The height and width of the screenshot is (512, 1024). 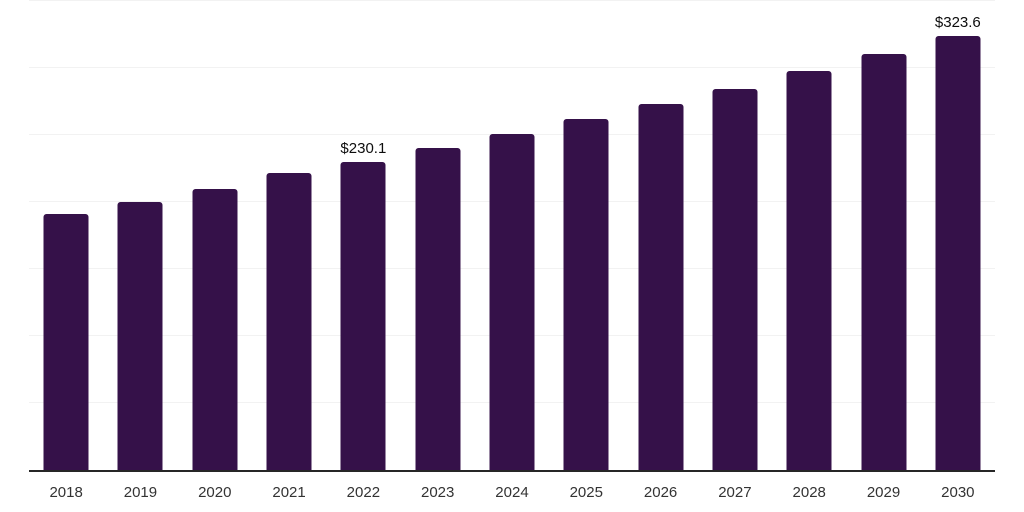 I want to click on x-tick-2019: 2019, so click(x=140, y=492).